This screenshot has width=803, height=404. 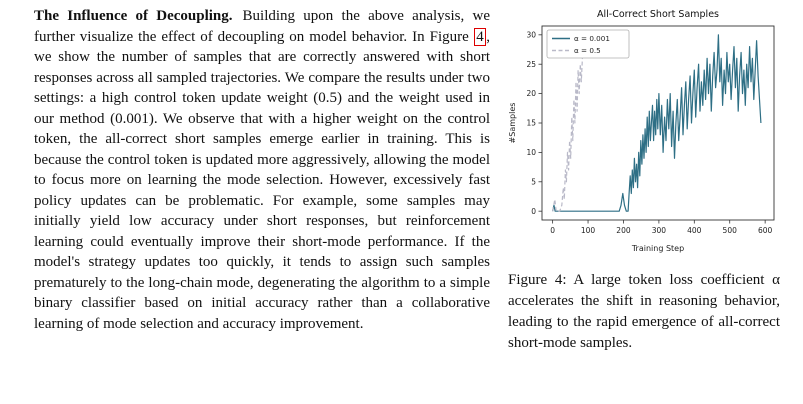 I want to click on legend-label-1: α = 0.5, so click(x=587, y=50).